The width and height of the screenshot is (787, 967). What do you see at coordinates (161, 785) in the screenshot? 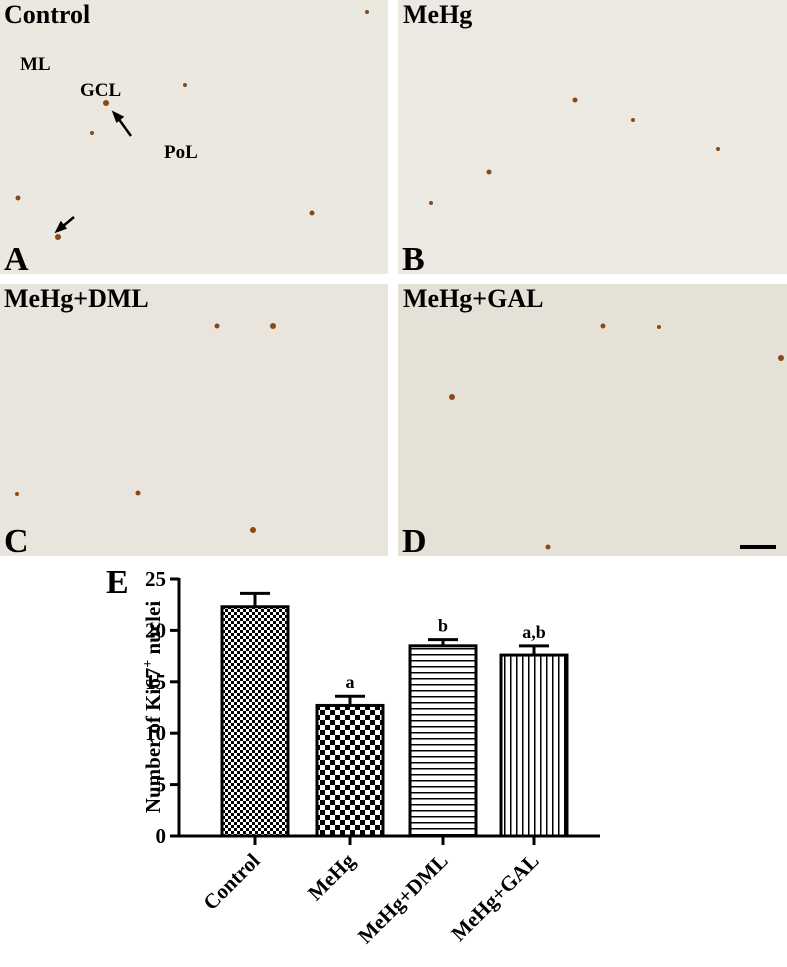
I see `y-tick-label: 5` at bounding box center [161, 785].